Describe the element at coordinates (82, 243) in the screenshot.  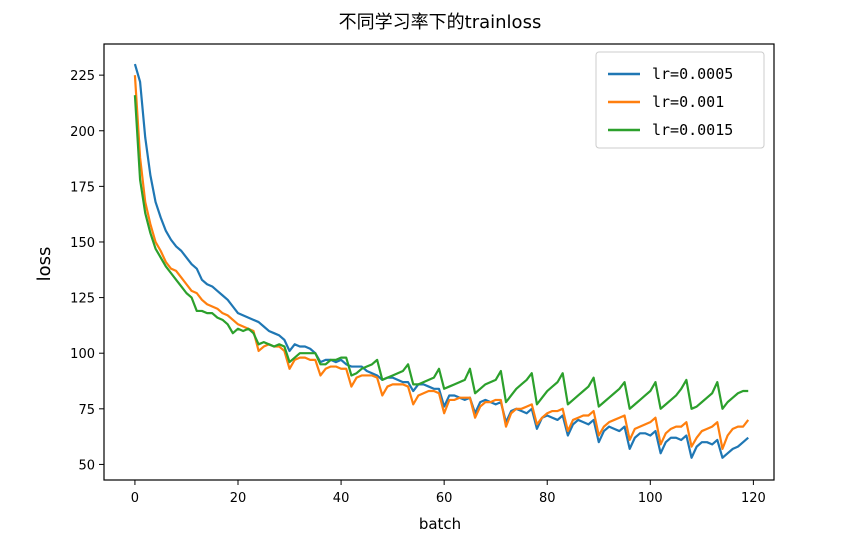
I see `y-tick-label: 150` at that location.